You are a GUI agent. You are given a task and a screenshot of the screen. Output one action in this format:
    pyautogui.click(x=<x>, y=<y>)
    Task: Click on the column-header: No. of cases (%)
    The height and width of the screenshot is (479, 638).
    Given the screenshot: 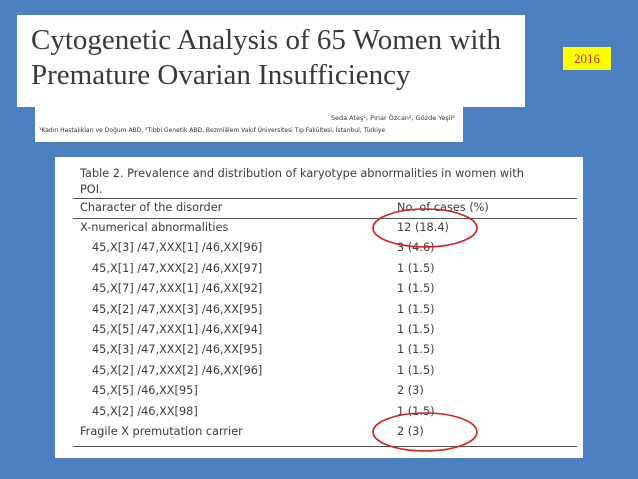 What is the action you would take?
    pyautogui.click(x=443, y=207)
    